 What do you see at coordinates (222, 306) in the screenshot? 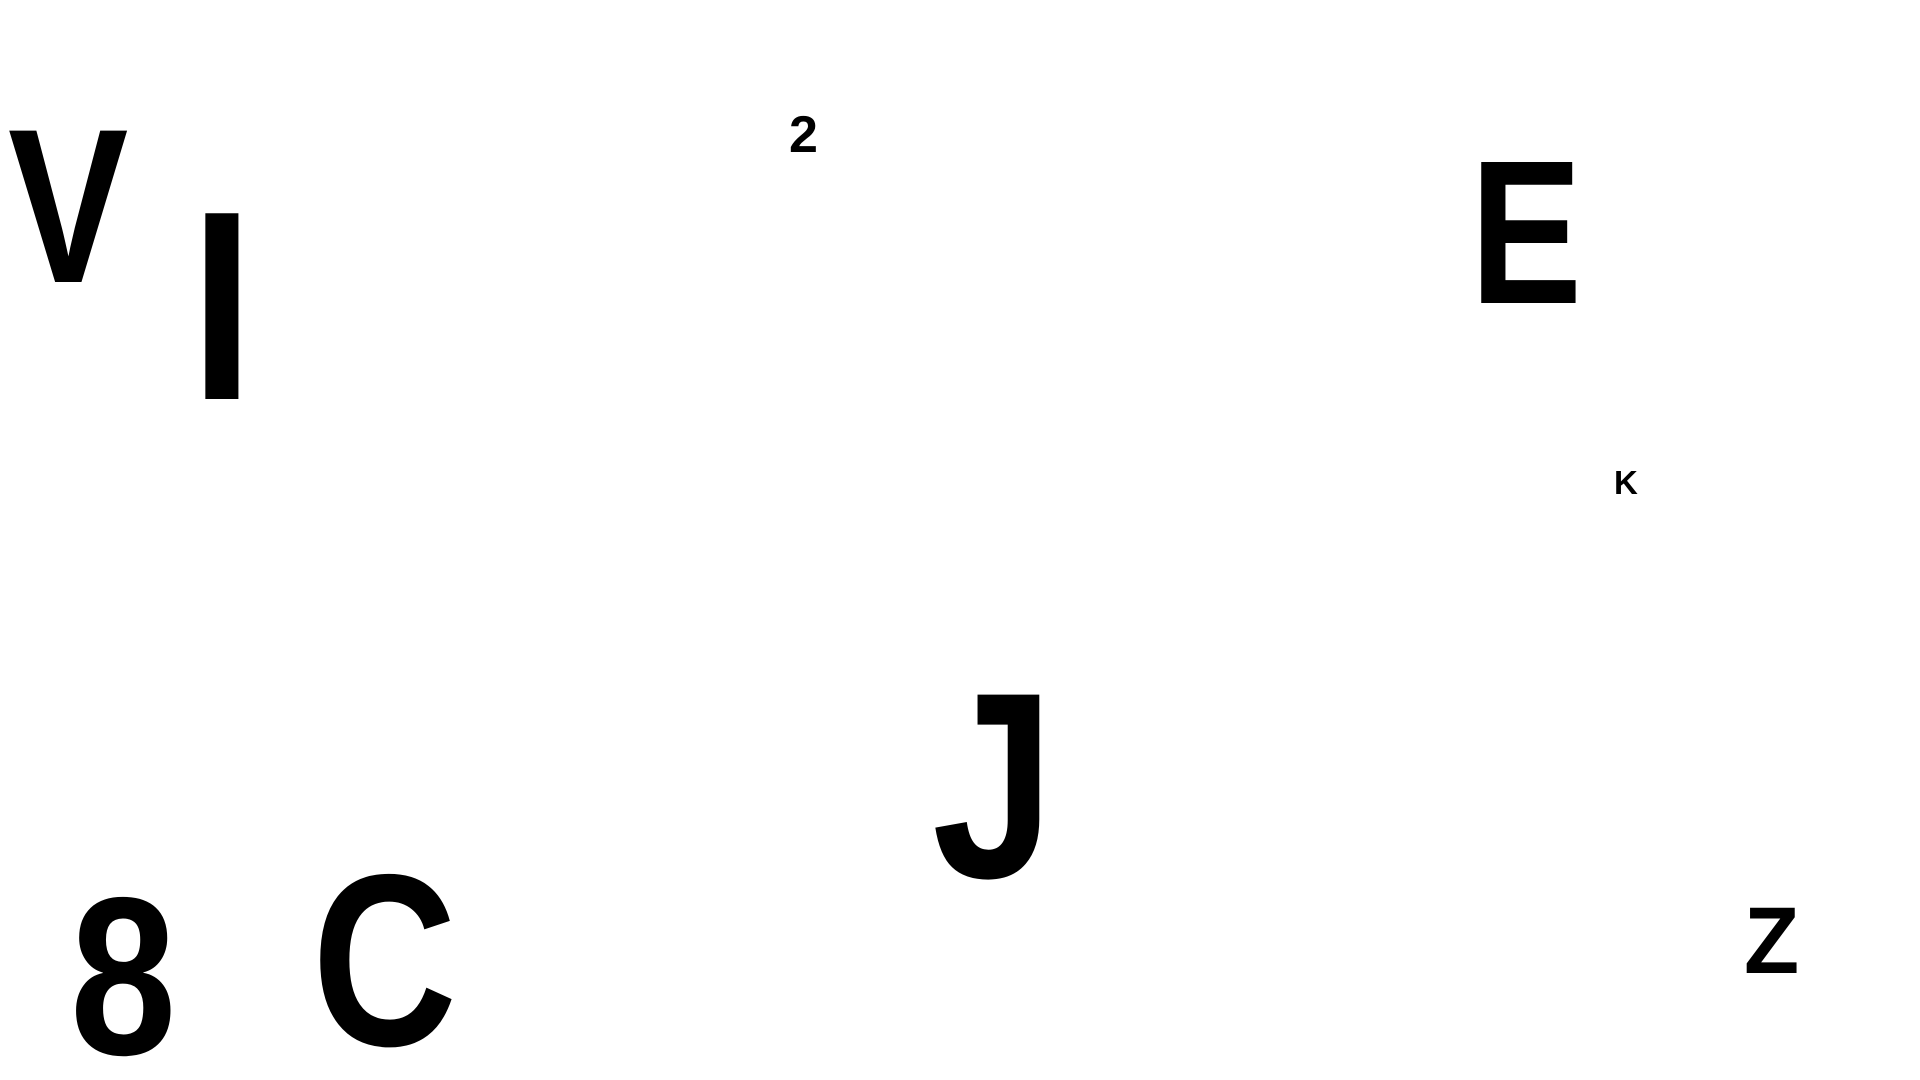
I see `glyph-i: I` at bounding box center [222, 306].